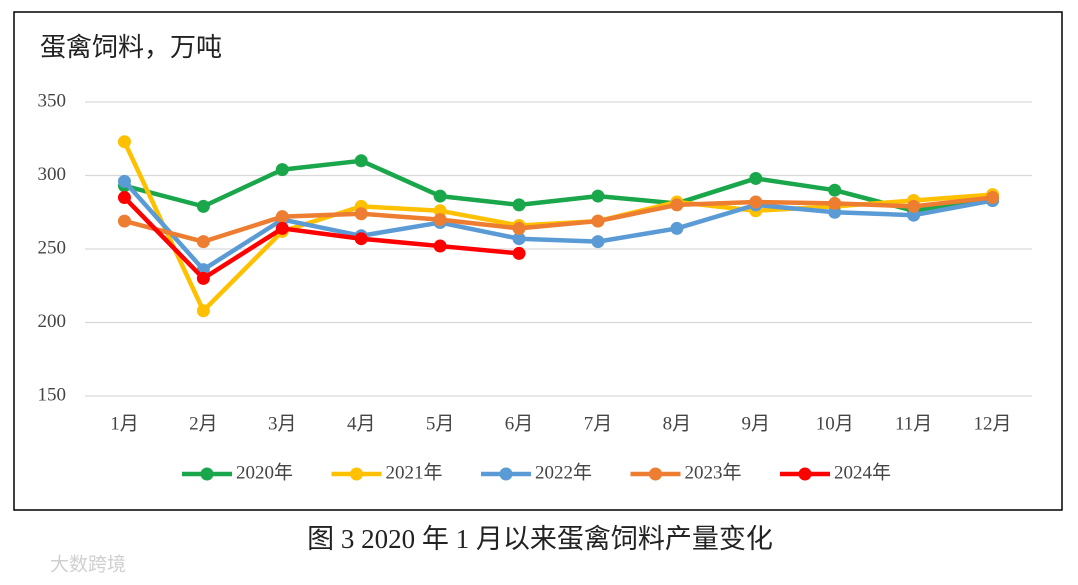  Describe the element at coordinates (598, 423) in the screenshot. I see `x-tick-label: 7月` at that location.